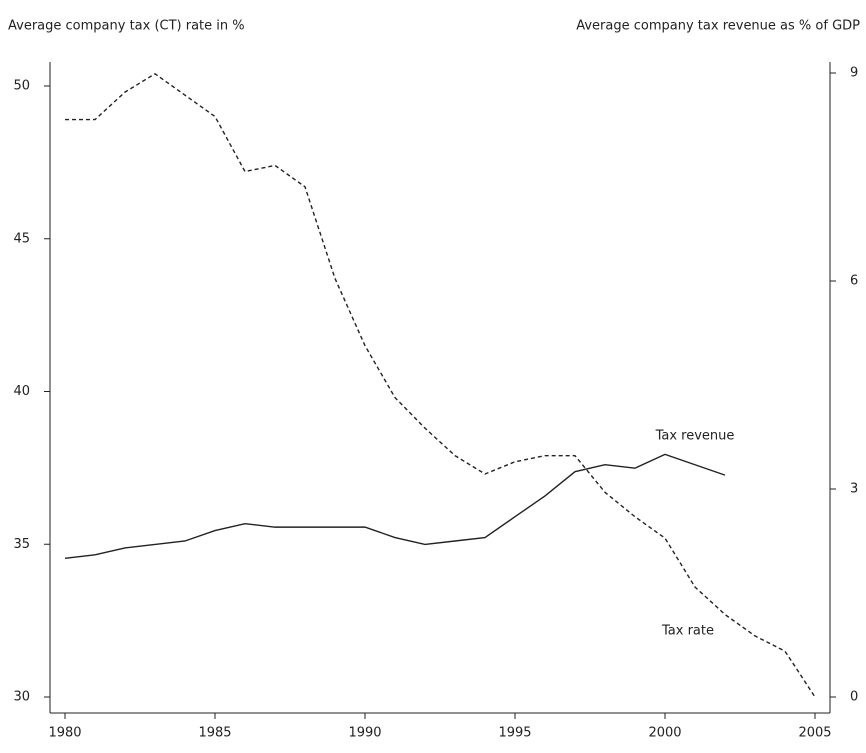 This screenshot has width=866, height=753. I want to click on x-tick-label: 1995, so click(514, 733).